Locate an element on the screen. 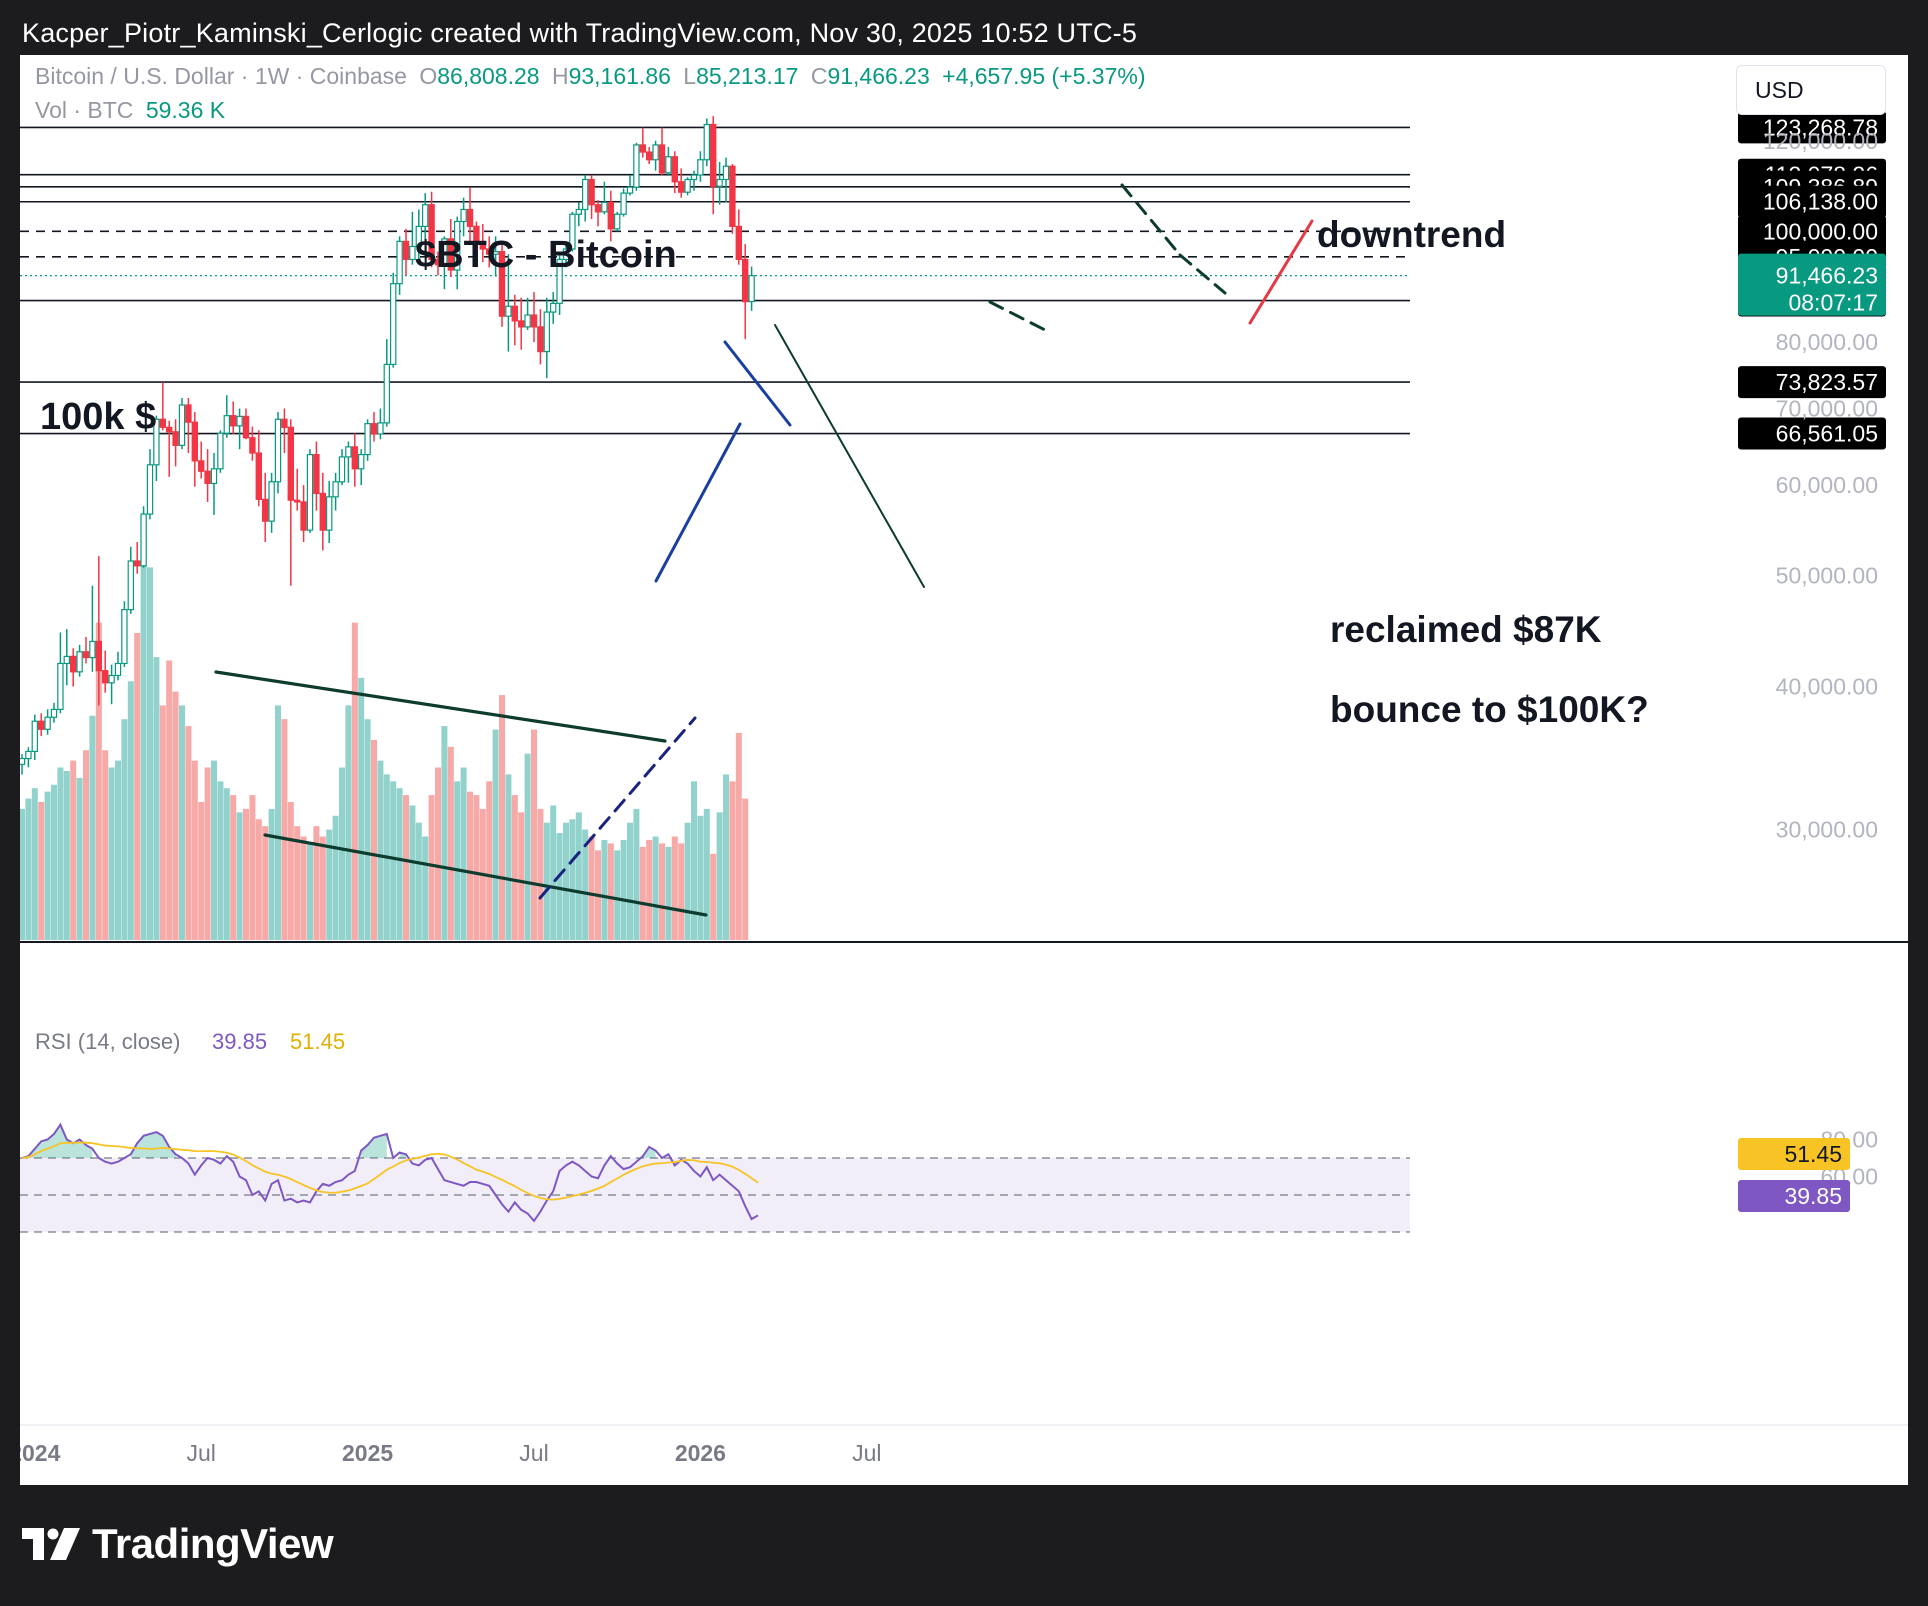 This screenshot has width=1928, height=1606. current-price-label: 91,466.23 is located at coordinates (1827, 276).